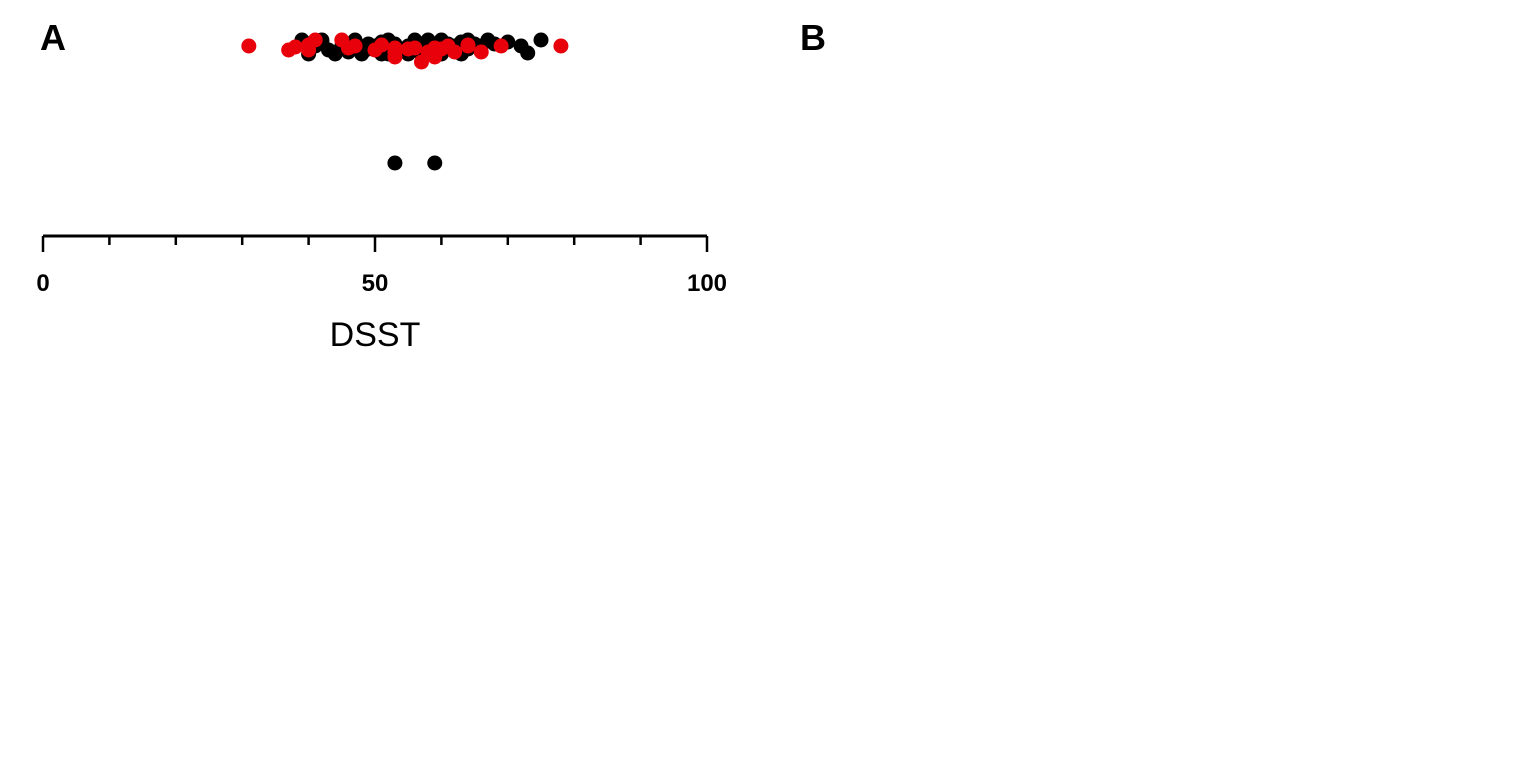  What do you see at coordinates (42, 283) in the screenshot?
I see `x-tick-label: 0` at bounding box center [42, 283].